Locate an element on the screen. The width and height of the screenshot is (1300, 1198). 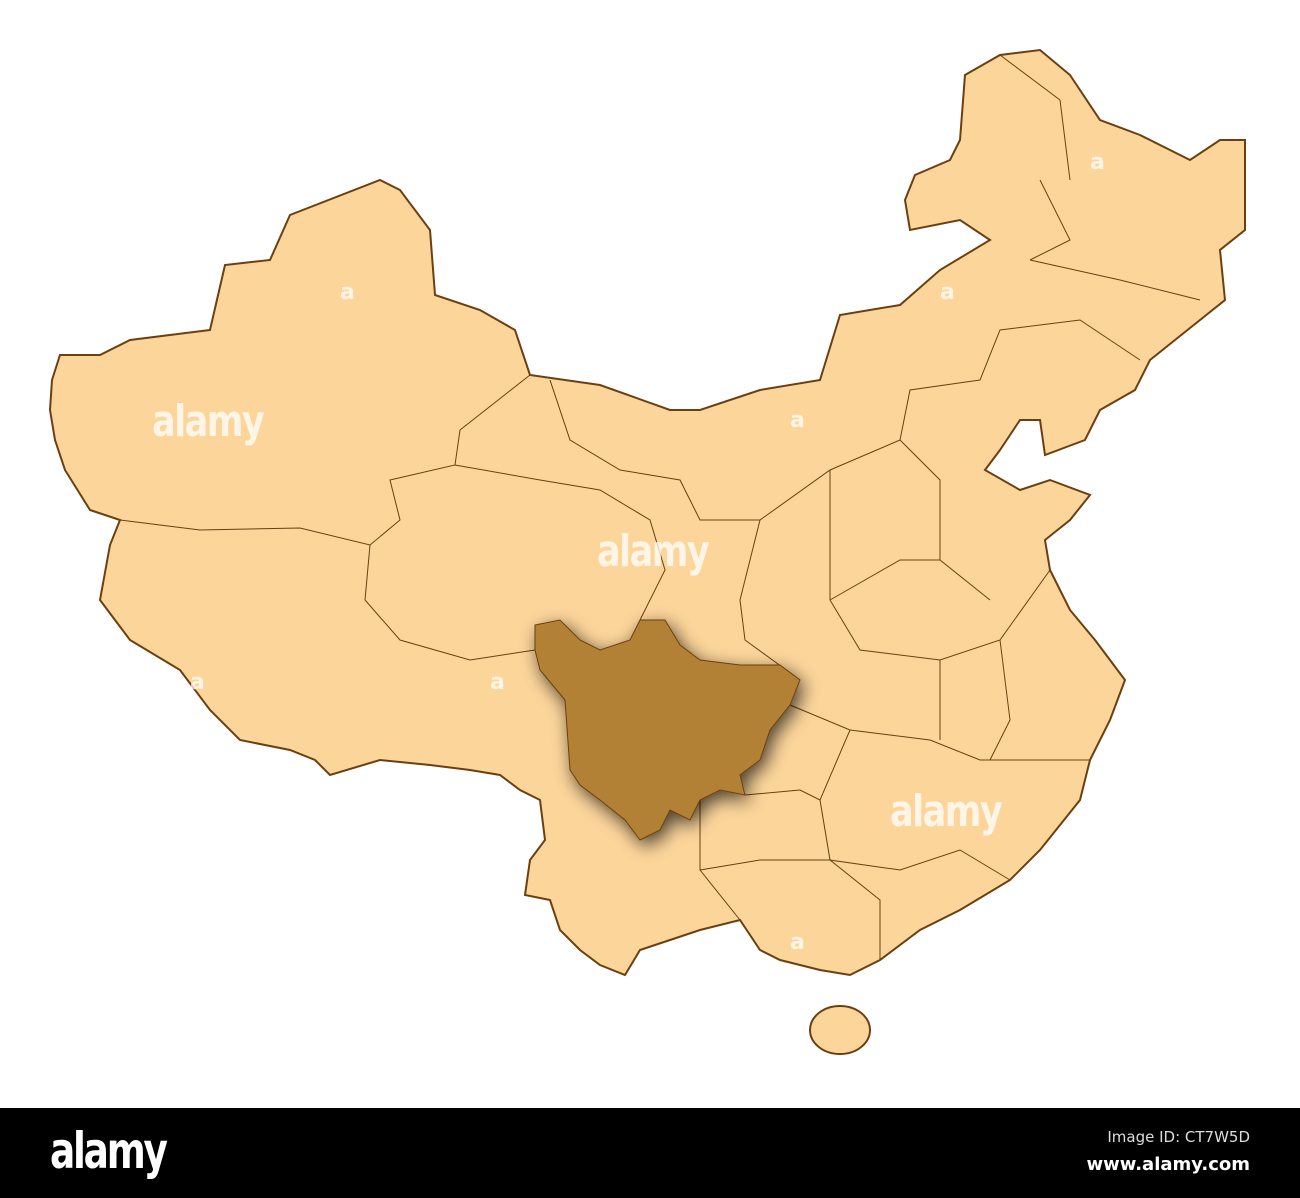
image-id: Image ID: CT7W5D is located at coordinates (1178, 1137).